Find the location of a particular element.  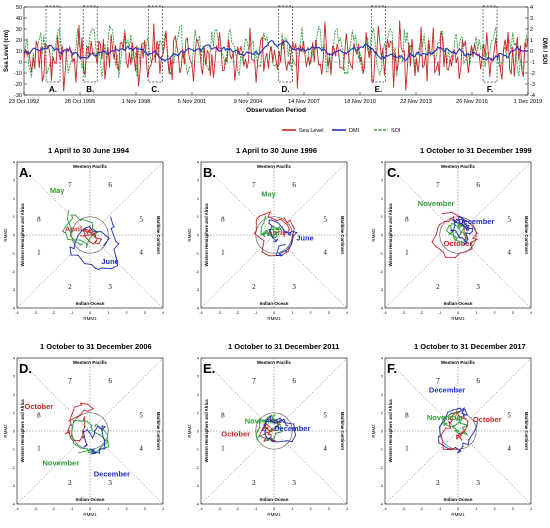

y-tick-label: 40 is located at coordinates (19, 19).